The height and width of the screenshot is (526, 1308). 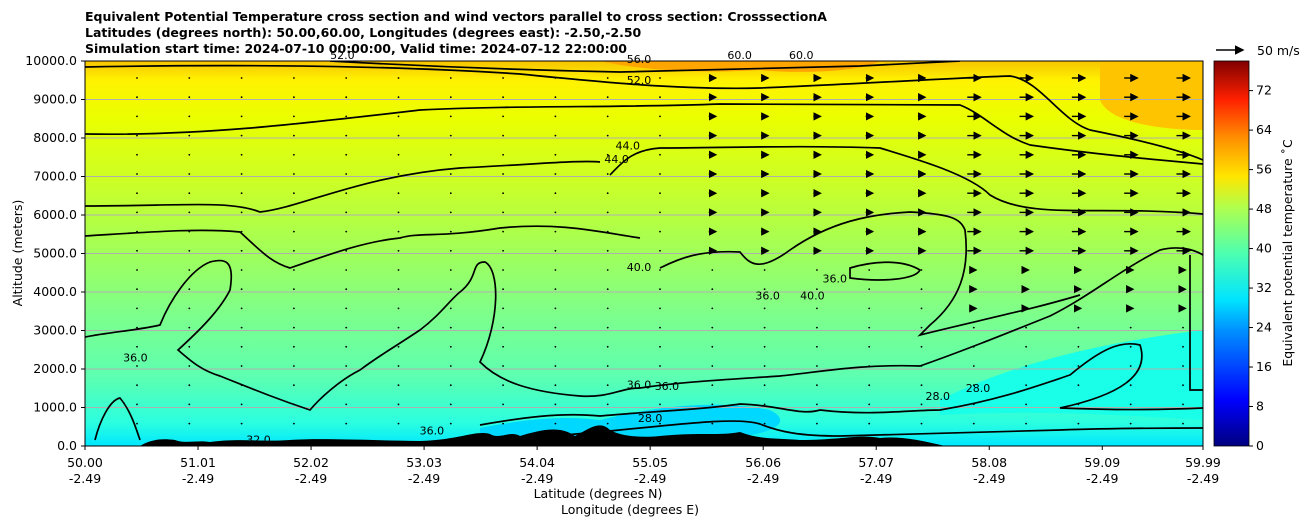 I want to click on contour-label: 28.0, so click(x=650, y=418).